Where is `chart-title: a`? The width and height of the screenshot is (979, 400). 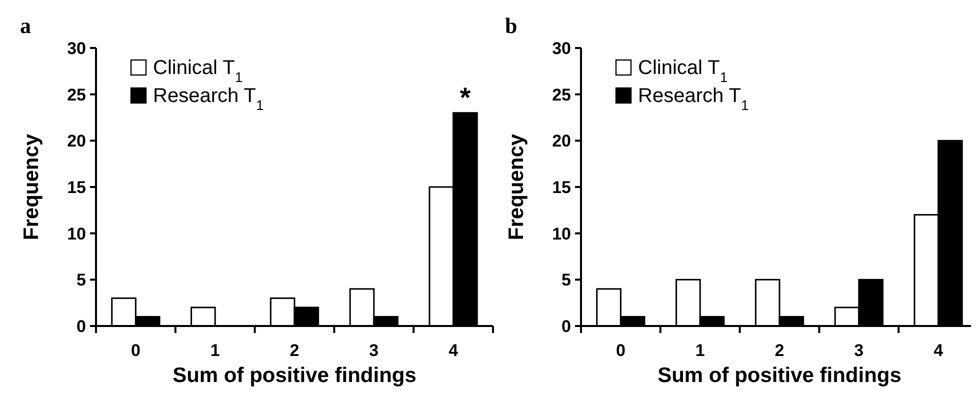
chart-title: a is located at coordinates (25, 25).